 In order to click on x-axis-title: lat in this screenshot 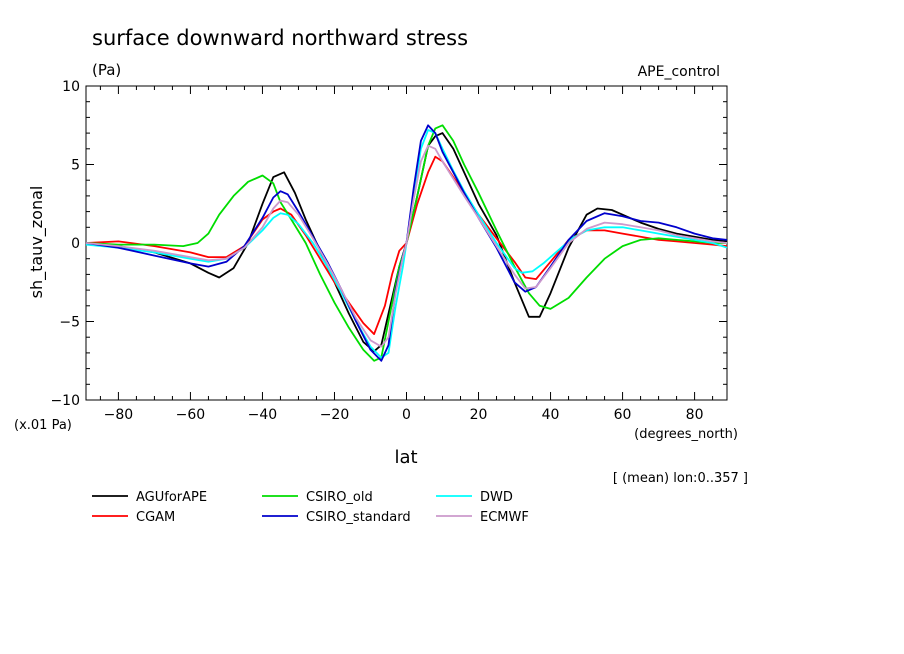, I will do `click(405, 457)`.